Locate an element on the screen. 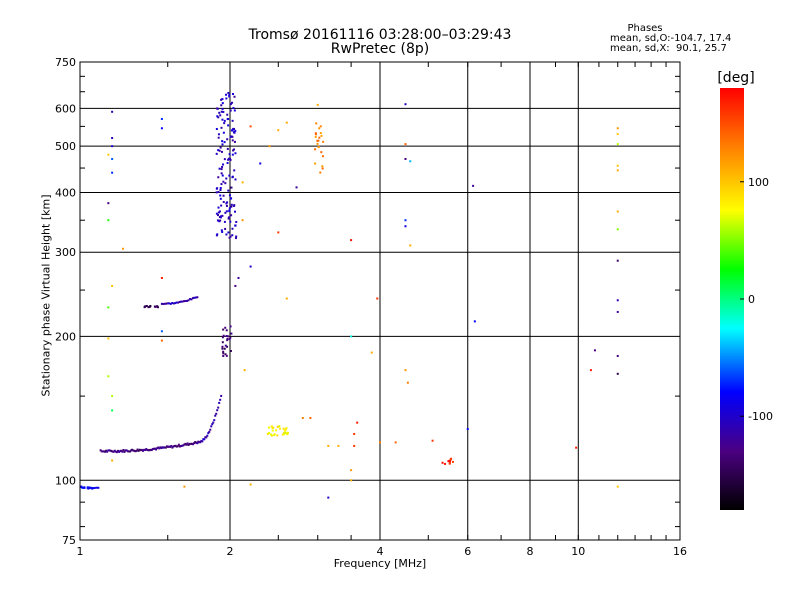  phases-o-line: mean, sd,O:-104.7, 17.4 is located at coordinates (671, 38).